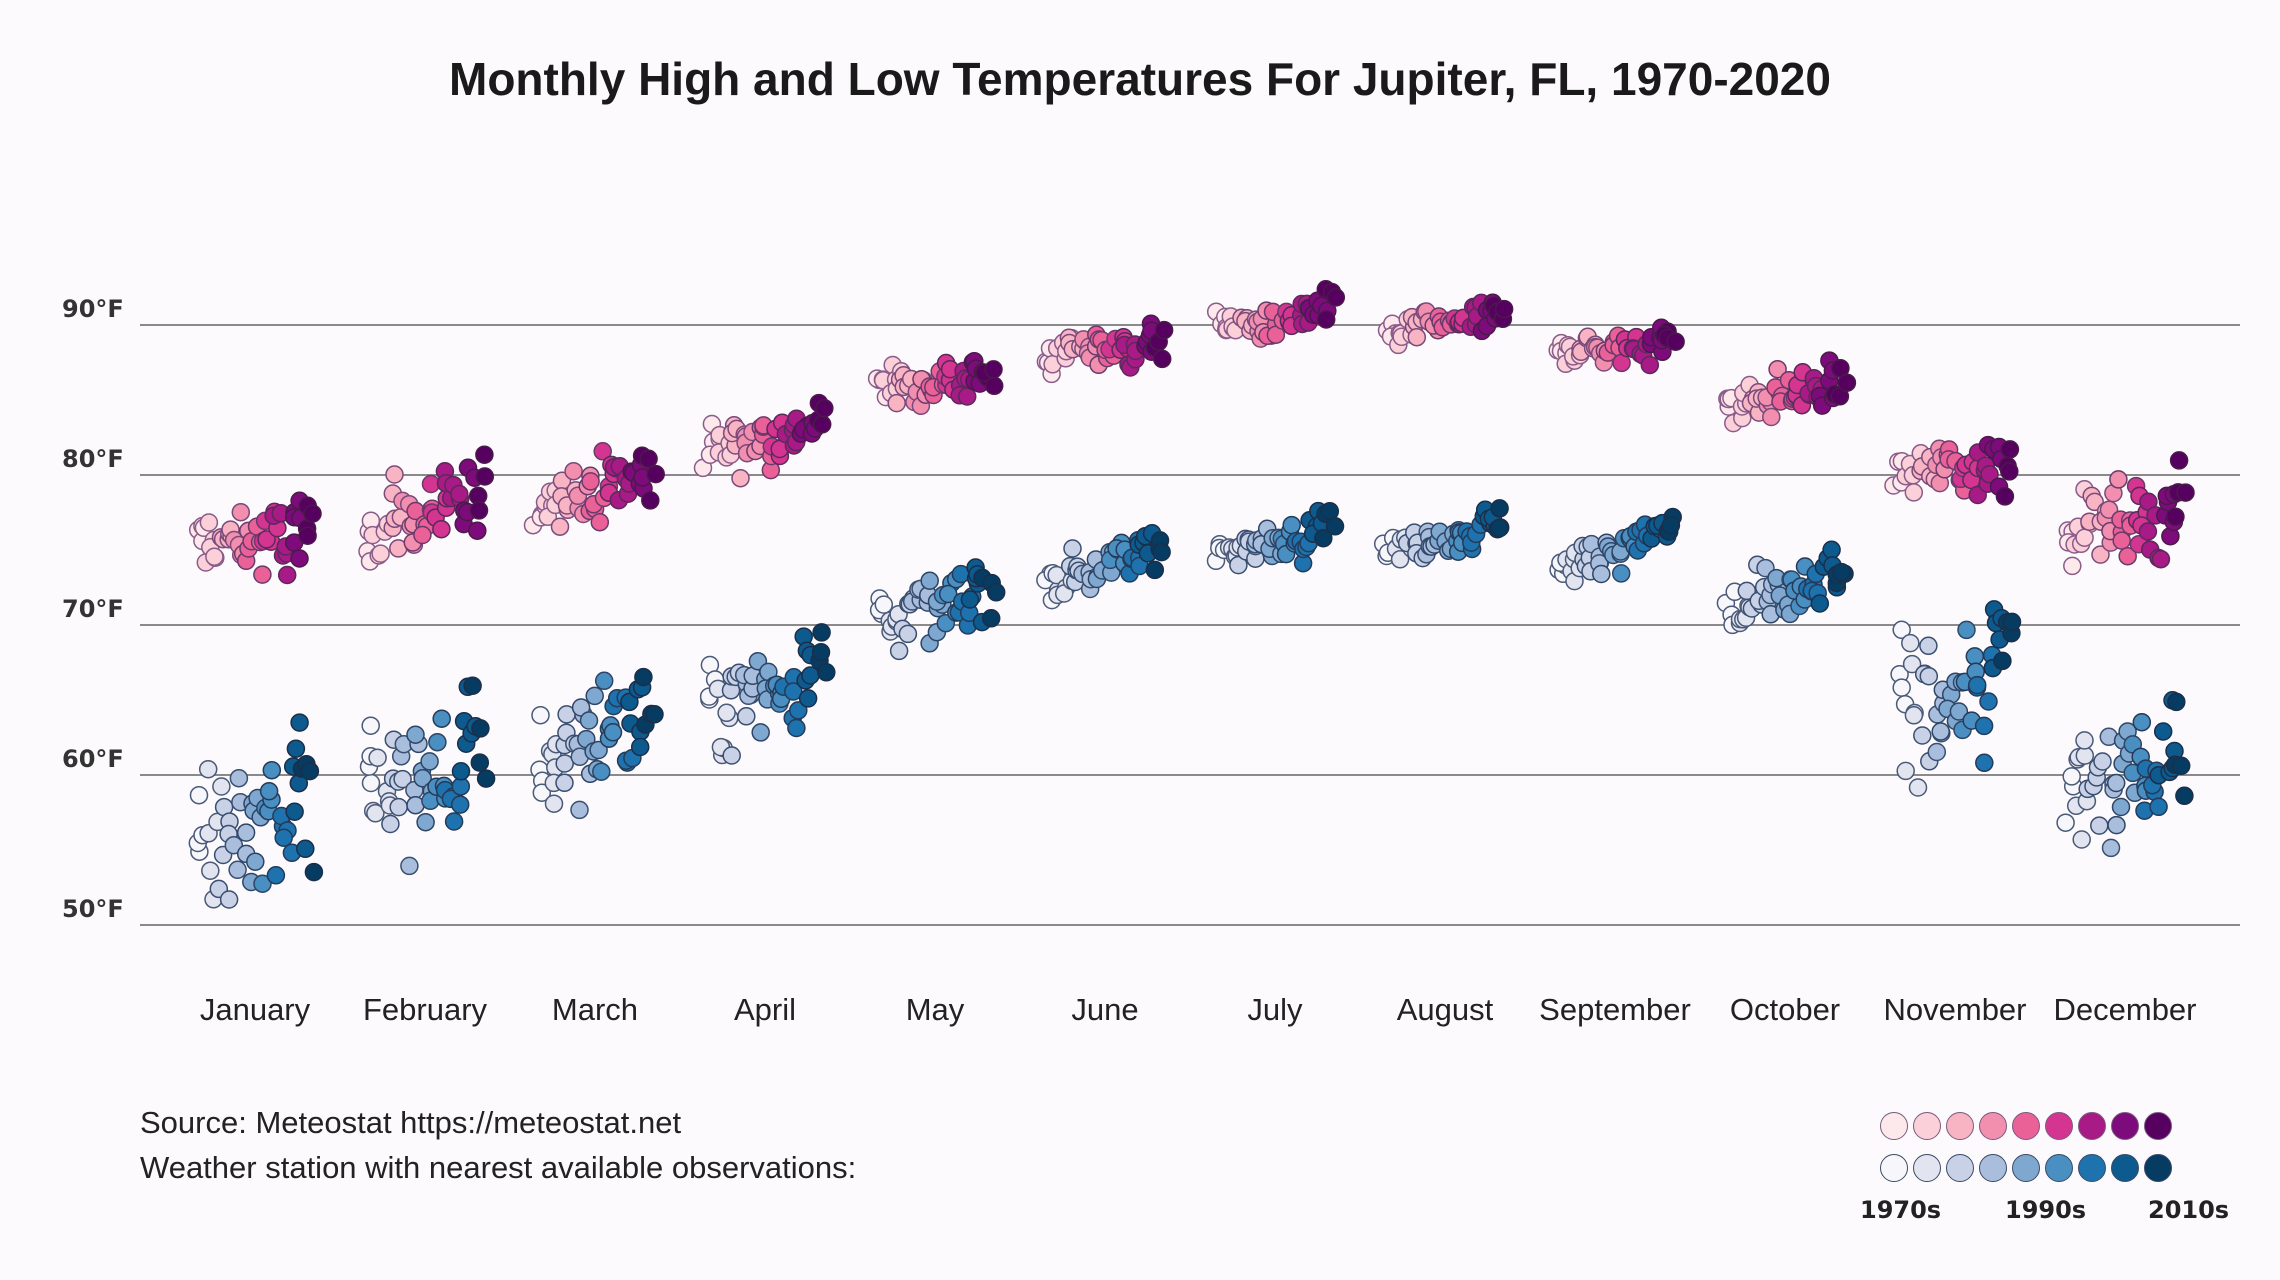 This screenshot has height=1280, width=2280. I want to click on legend-labels: 1970s 1990s 2010s, so click(2044, 1211).